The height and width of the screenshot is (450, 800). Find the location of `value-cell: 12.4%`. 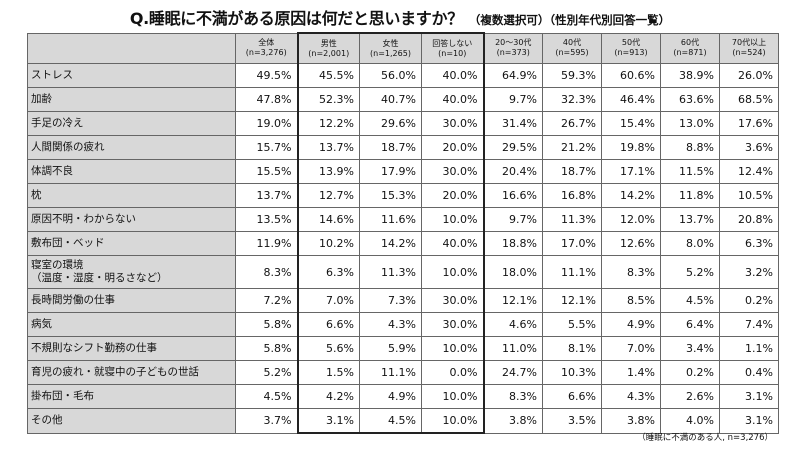

value-cell: 12.4% is located at coordinates (749, 171).